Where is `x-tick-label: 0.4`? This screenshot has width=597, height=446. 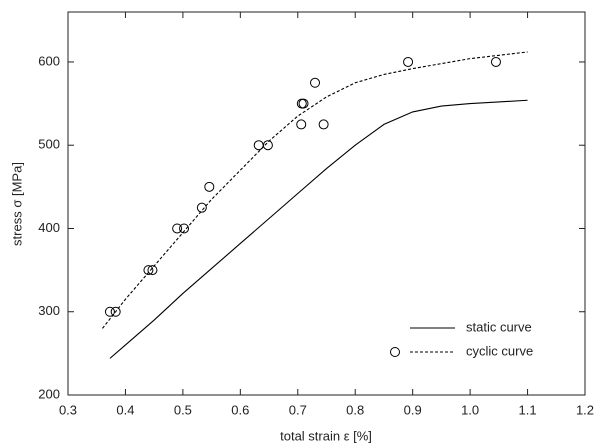
x-tick-label: 0.4 is located at coordinates (125, 409).